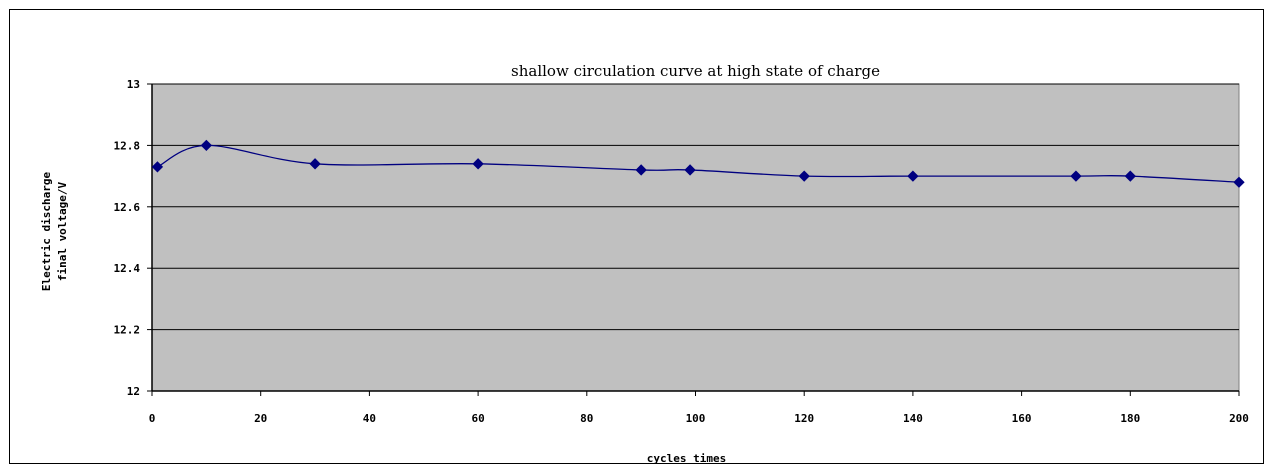 The height and width of the screenshot is (472, 1276). What do you see at coordinates (127, 207) in the screenshot?
I see `y-tick-label-3: 12.6` at bounding box center [127, 207].